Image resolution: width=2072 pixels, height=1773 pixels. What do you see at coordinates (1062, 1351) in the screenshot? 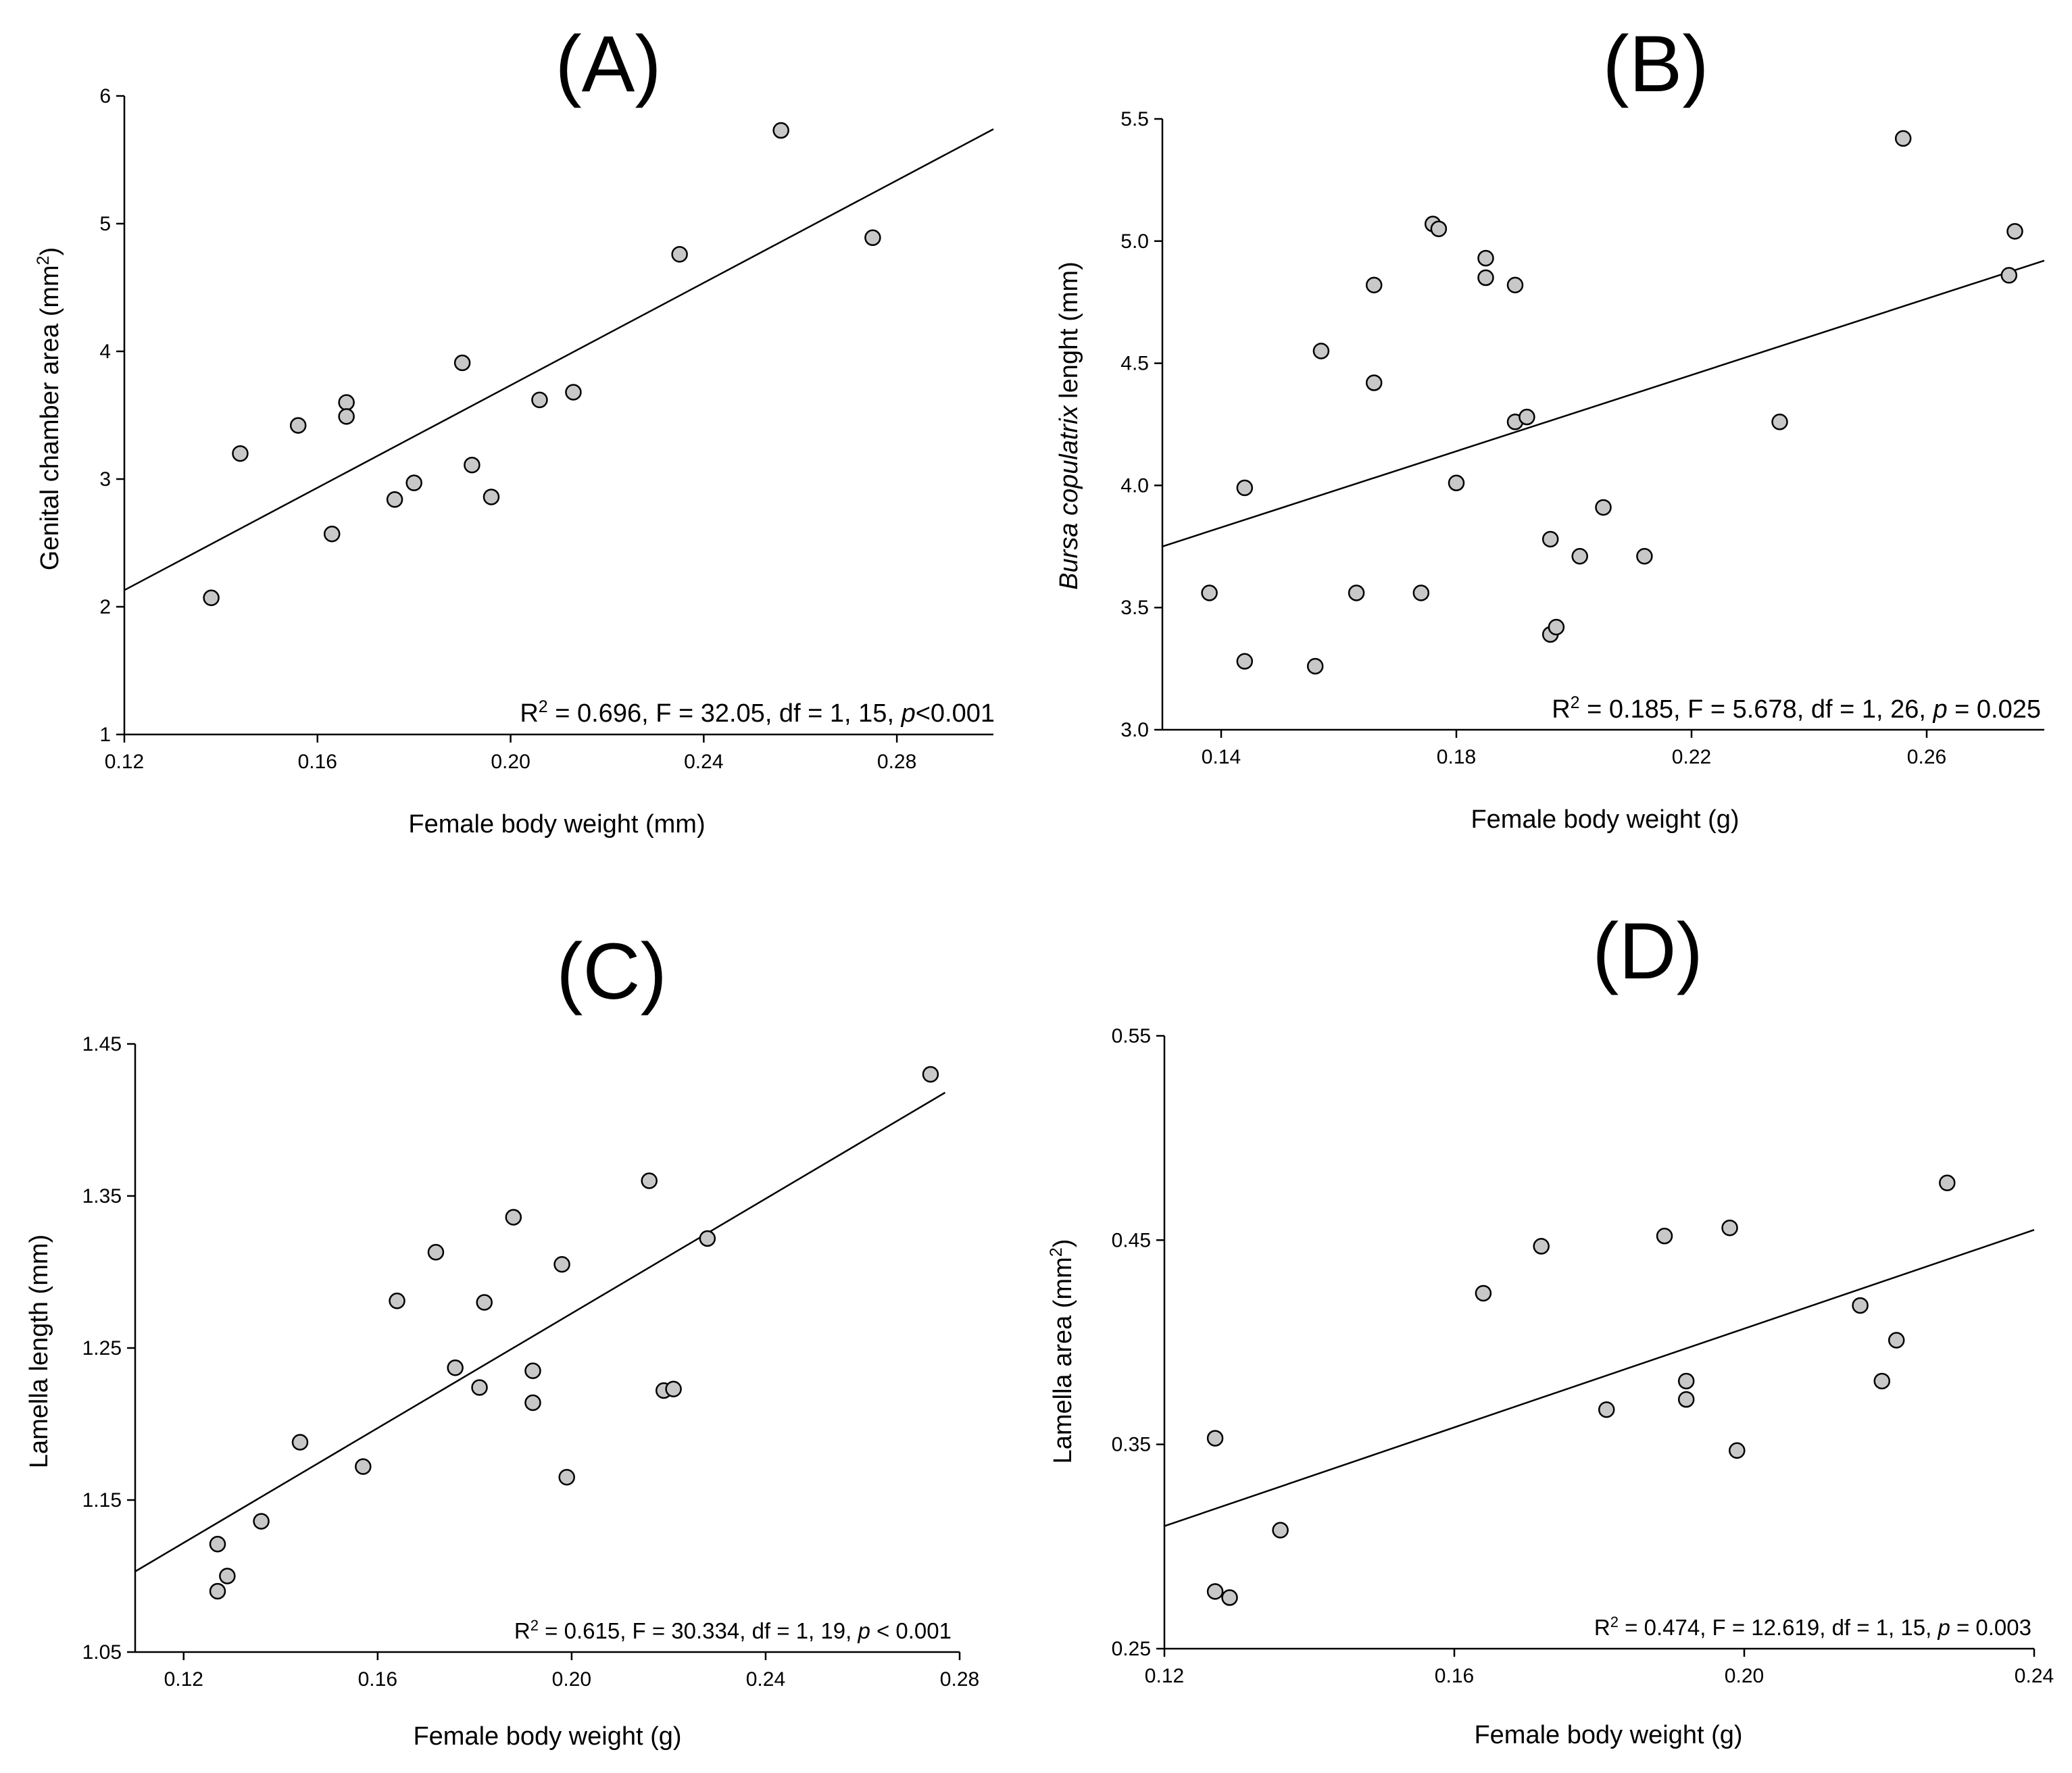
I see `y-axis-title-d: Lamella area (mm2)` at bounding box center [1062, 1351].